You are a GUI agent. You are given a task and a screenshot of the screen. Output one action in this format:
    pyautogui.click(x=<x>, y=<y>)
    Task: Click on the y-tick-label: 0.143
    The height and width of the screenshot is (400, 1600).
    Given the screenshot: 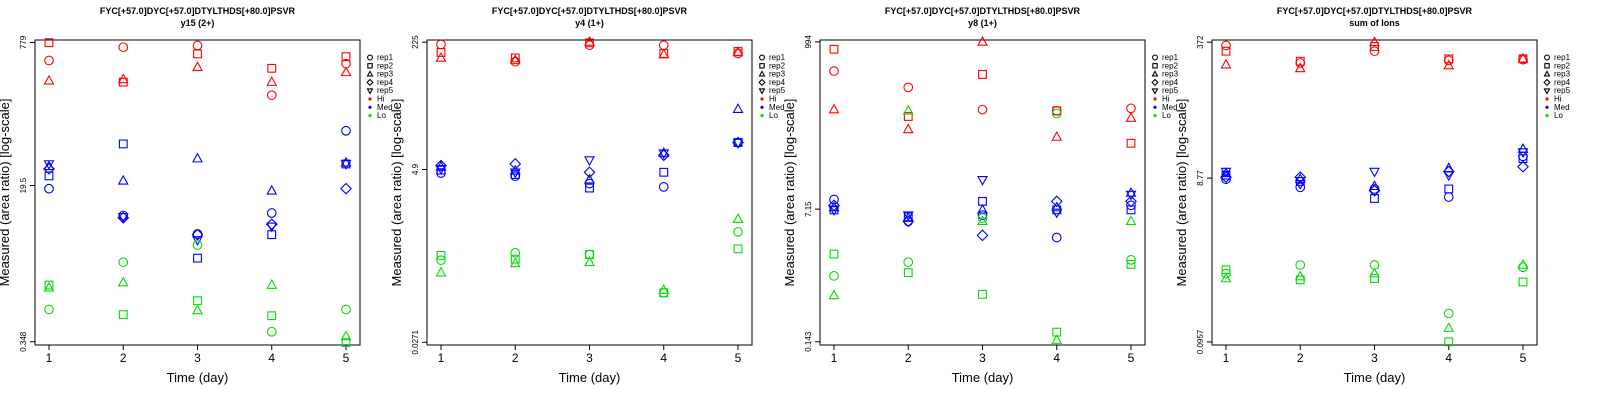 What is the action you would take?
    pyautogui.click(x=808, y=341)
    